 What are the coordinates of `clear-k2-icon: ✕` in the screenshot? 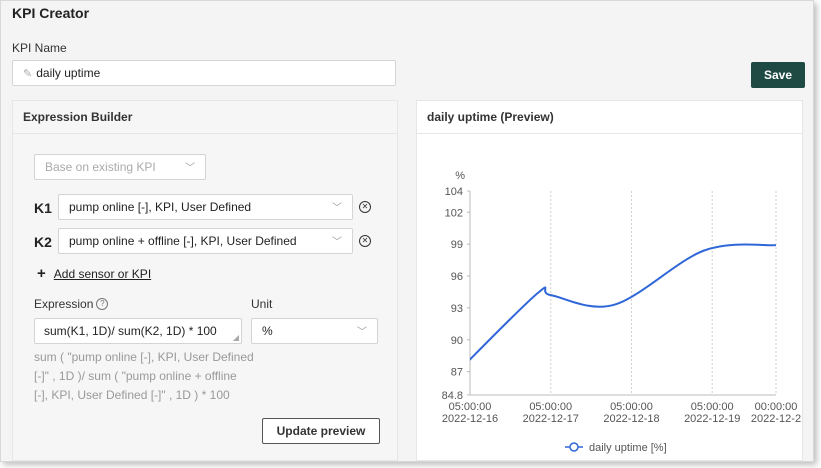 It's located at (365, 241).